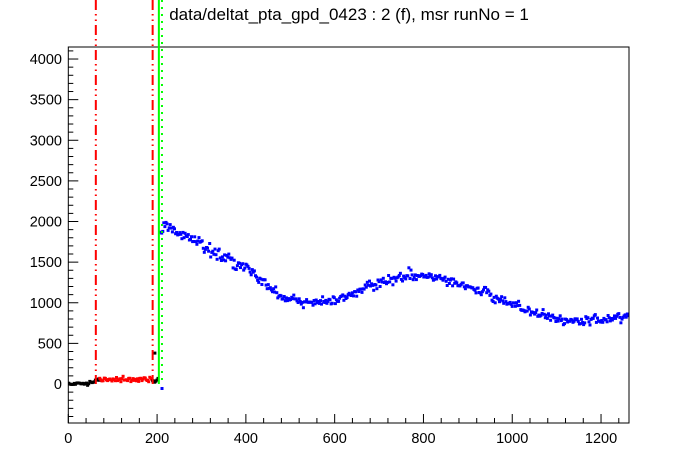 Image resolution: width=698 pixels, height=474 pixels. What do you see at coordinates (126, 379) in the screenshot?
I see `series-background-window-red` at bounding box center [126, 379].